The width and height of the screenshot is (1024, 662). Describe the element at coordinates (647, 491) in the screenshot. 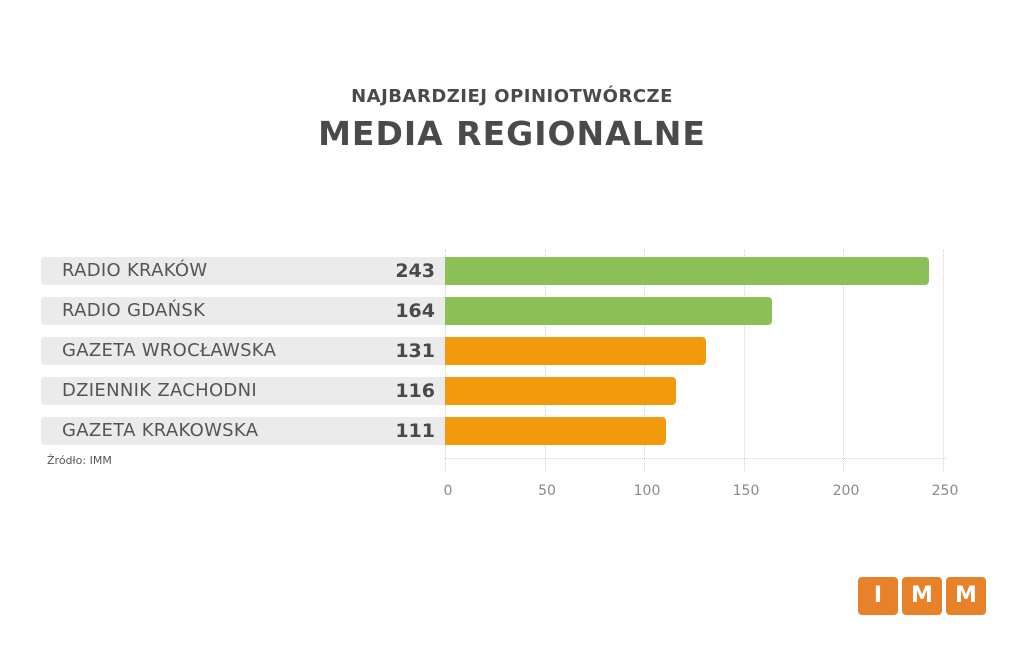

I see `x-tick-label: 100` at that location.